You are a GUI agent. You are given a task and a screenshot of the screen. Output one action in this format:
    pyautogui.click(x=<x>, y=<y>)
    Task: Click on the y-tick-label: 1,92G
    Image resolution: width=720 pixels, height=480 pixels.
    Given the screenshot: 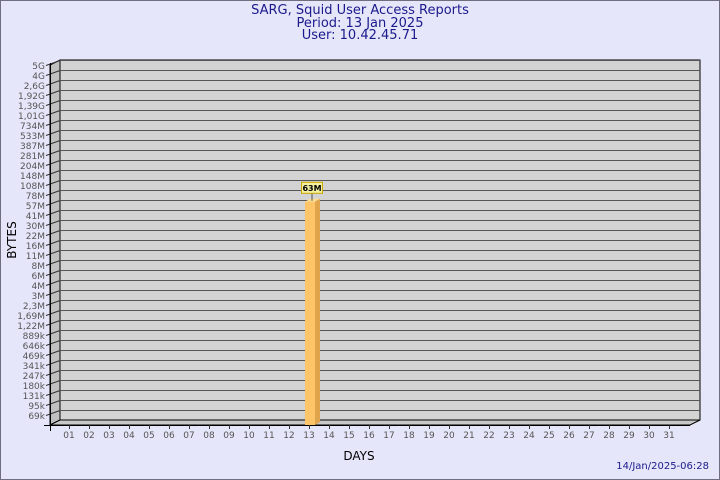 What is the action you would take?
    pyautogui.click(x=31, y=97)
    